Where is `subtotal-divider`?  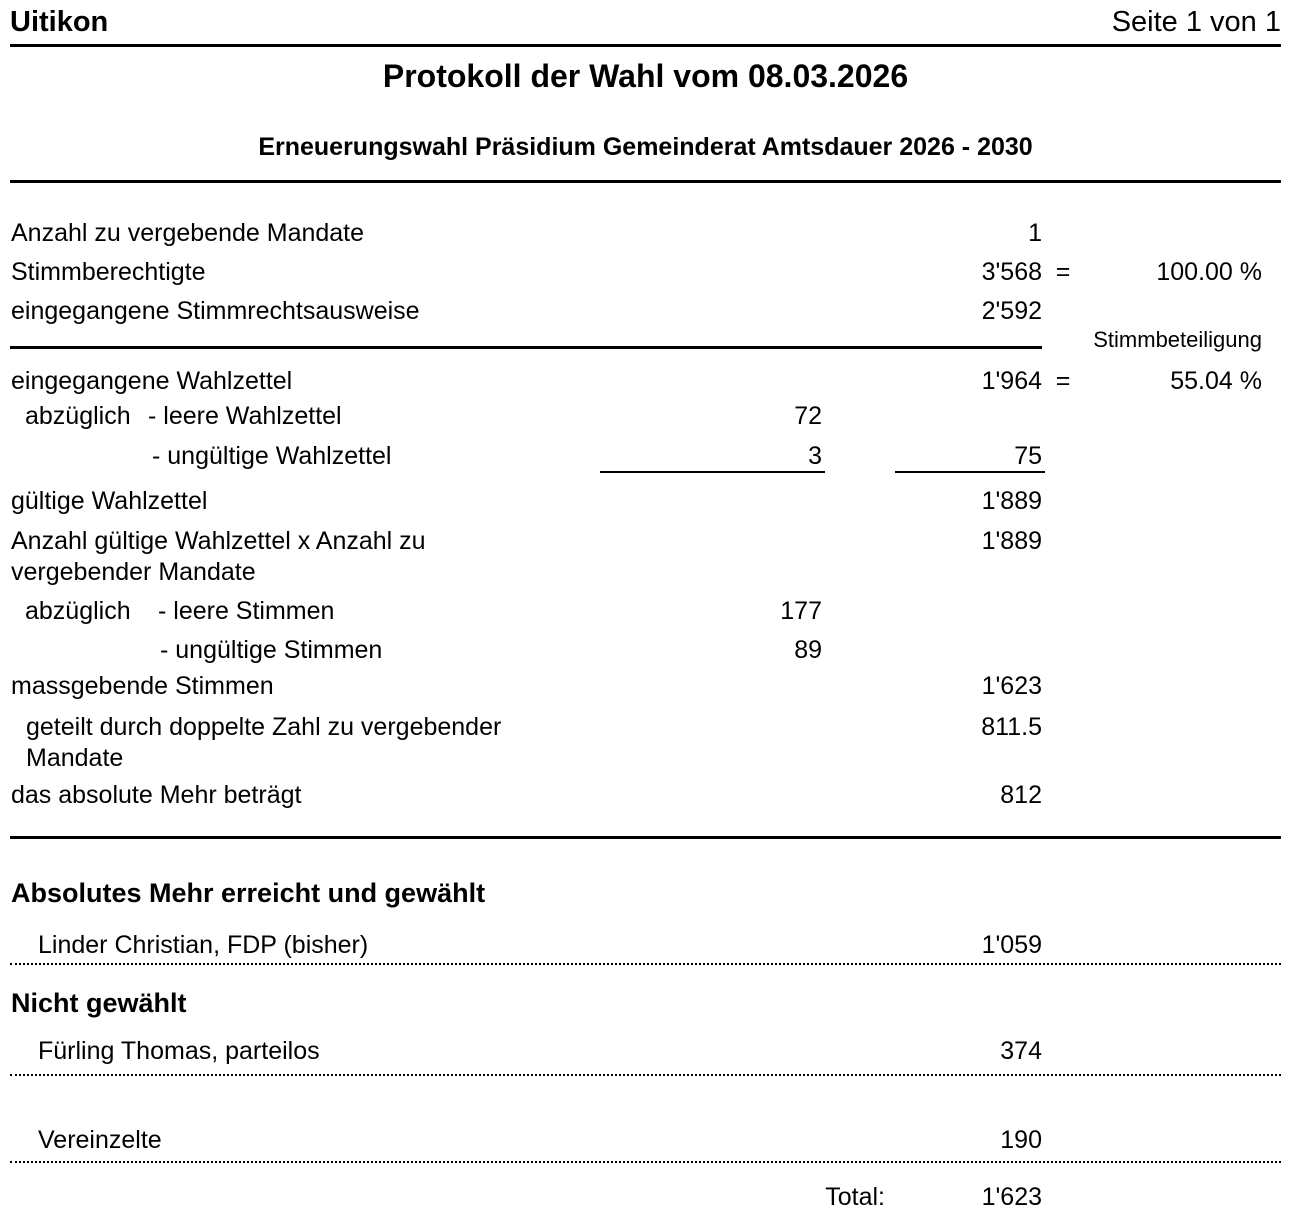
subtotal-divider is located at coordinates (526, 347).